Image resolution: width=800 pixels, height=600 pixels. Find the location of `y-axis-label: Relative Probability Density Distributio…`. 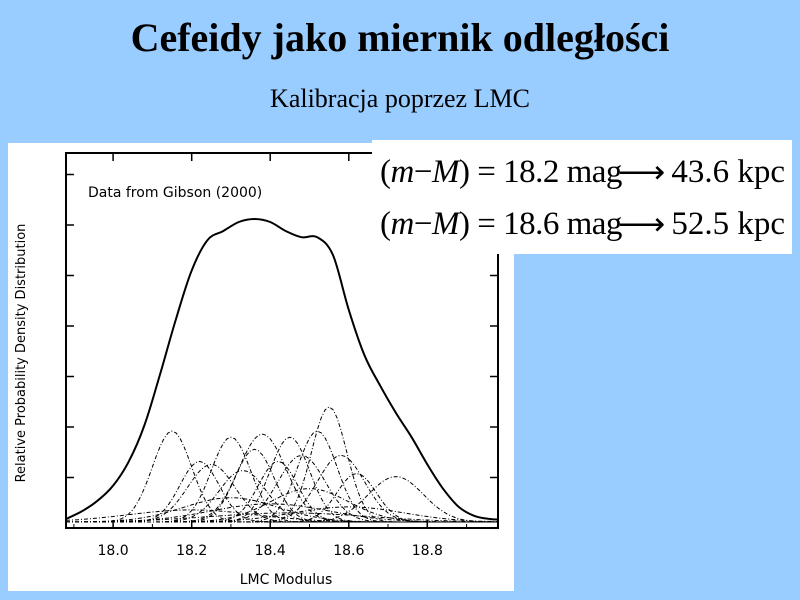

y-axis-label: Relative Probability Density Distributio… is located at coordinates (21, 353).